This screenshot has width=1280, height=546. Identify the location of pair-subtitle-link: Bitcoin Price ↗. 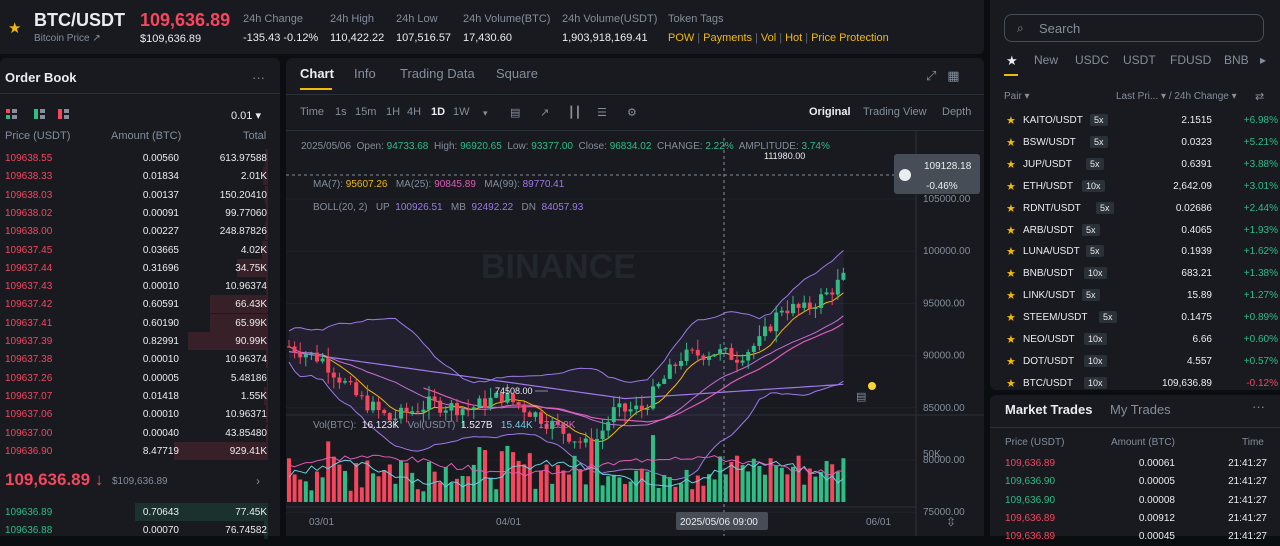
(67, 38).